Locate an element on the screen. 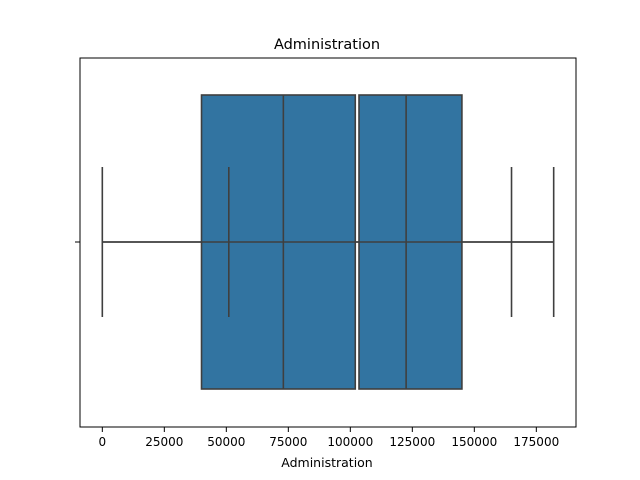  x-tick-label-7: 175000 is located at coordinates (536, 442).